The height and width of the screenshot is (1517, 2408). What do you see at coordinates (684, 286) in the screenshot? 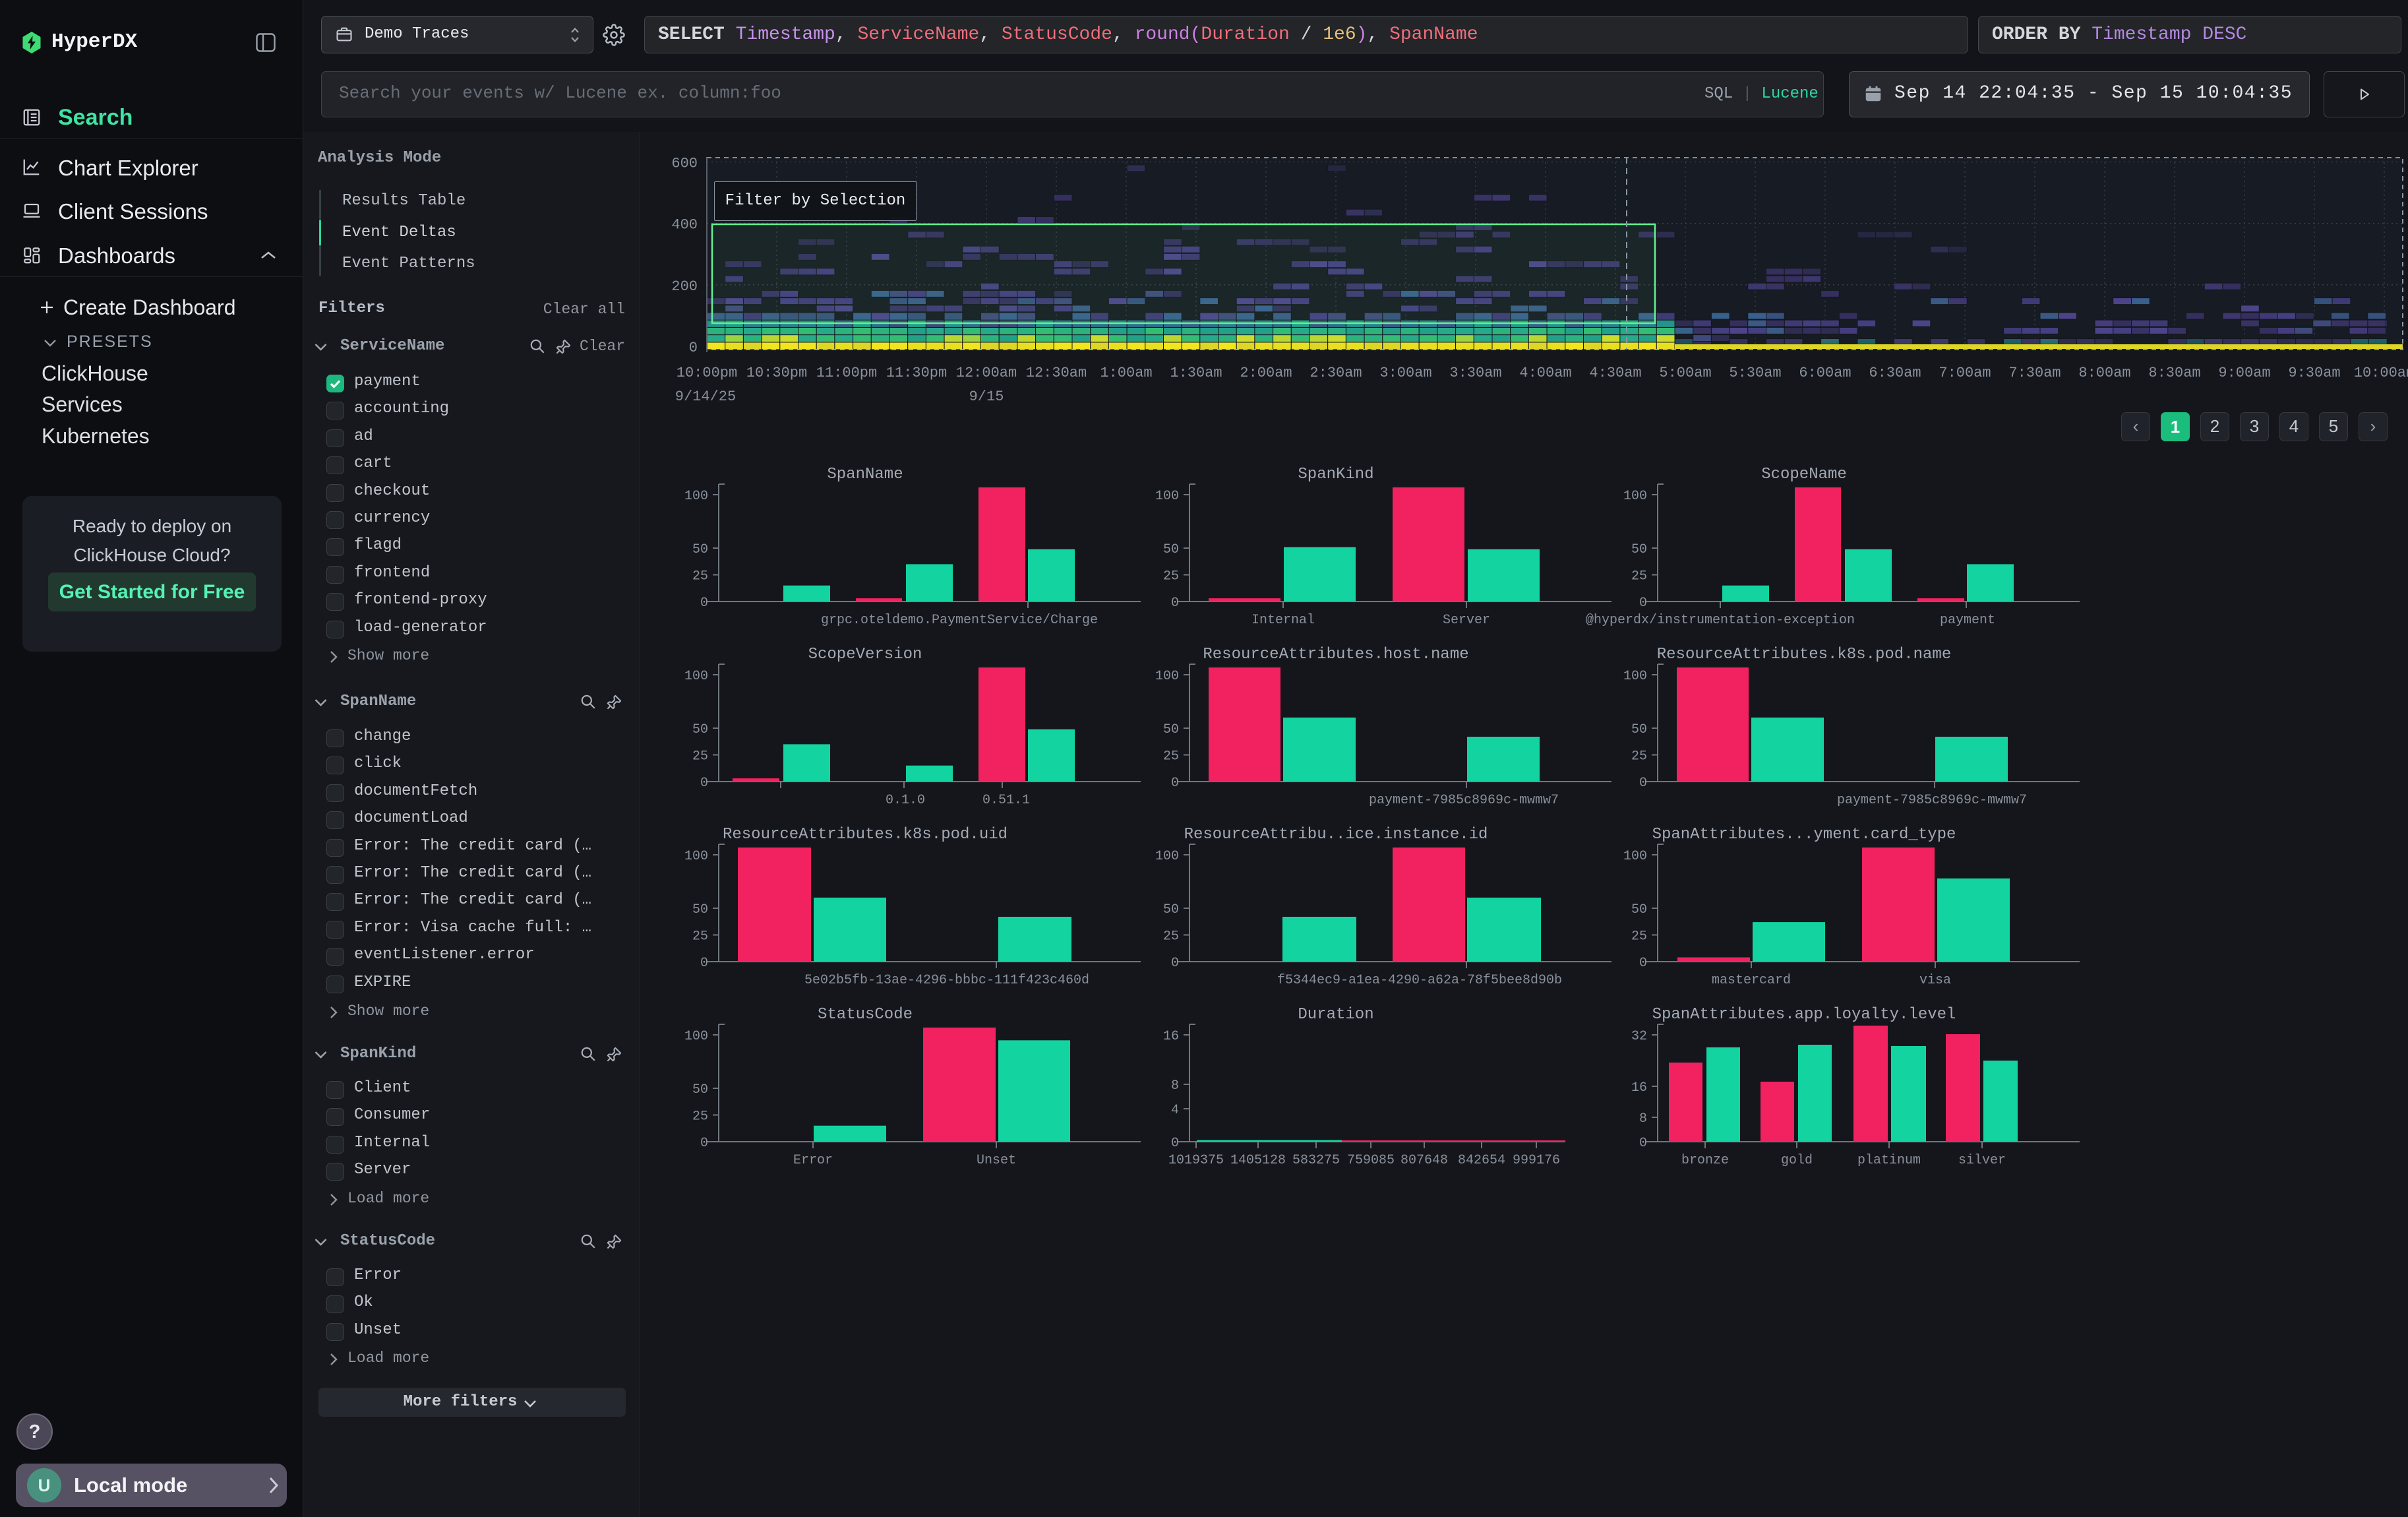
I see `svg-text: 200` at bounding box center [684, 286].